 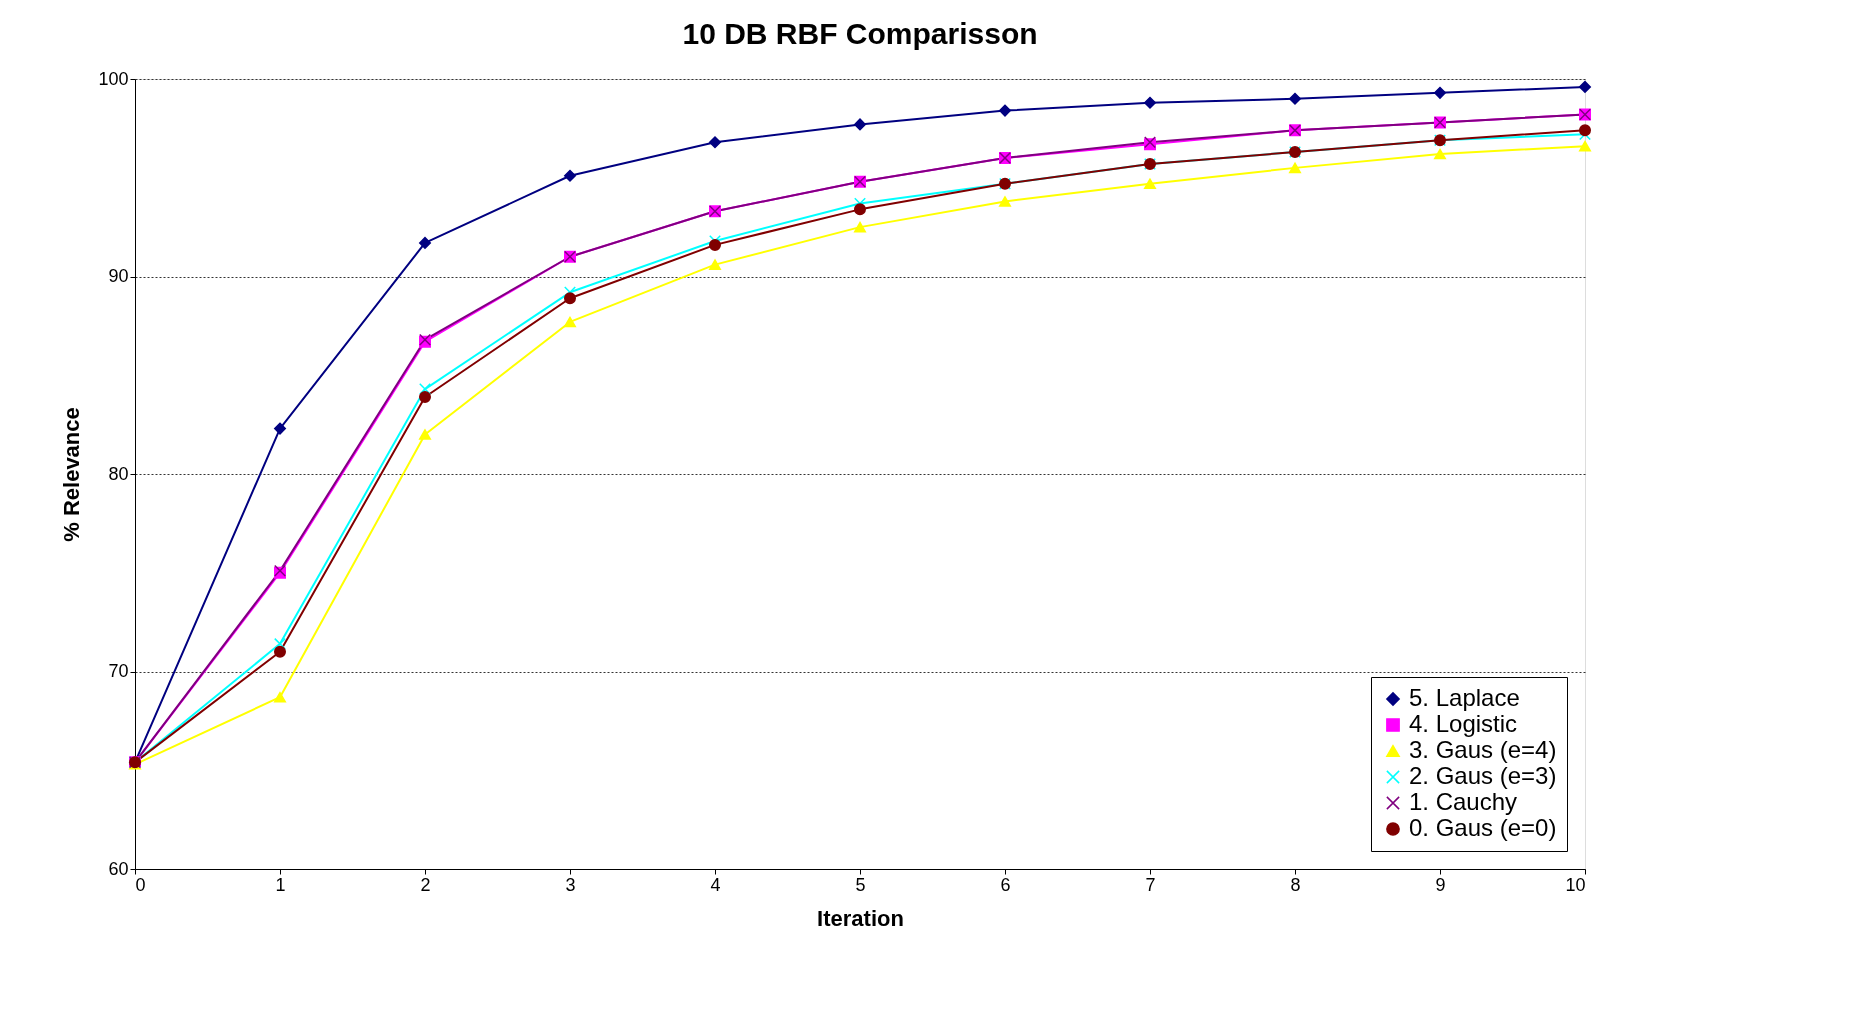 I want to click on y-tick-label: 70, so click(x=118, y=671).